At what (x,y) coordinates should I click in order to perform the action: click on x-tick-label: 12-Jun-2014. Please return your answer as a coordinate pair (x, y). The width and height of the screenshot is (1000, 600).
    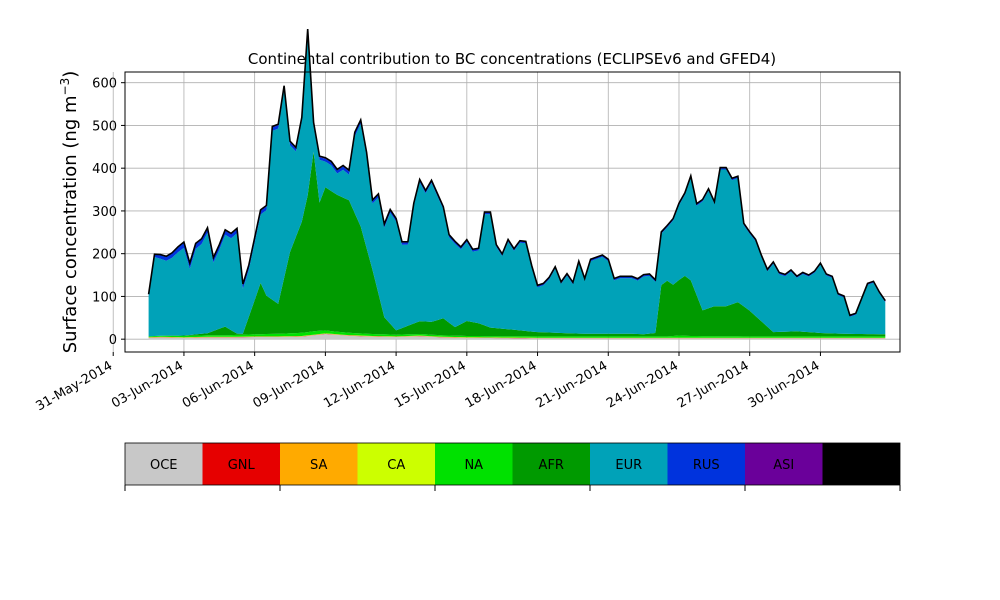
    Looking at the image, I should click on (359, 384).